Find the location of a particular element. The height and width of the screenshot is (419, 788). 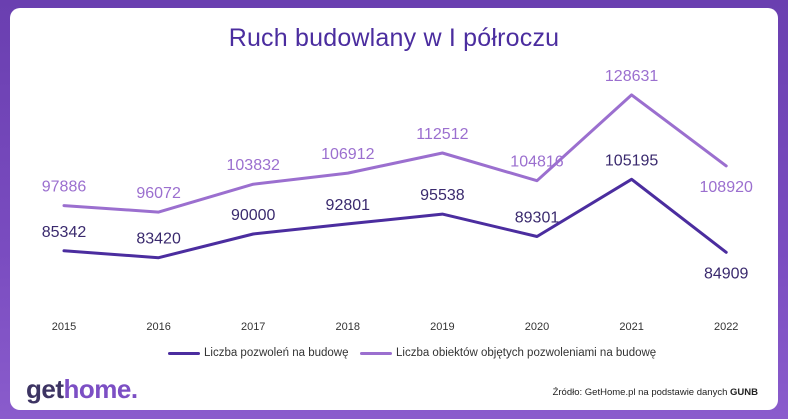

data-label-series-2: 128631 is located at coordinates (631, 76).